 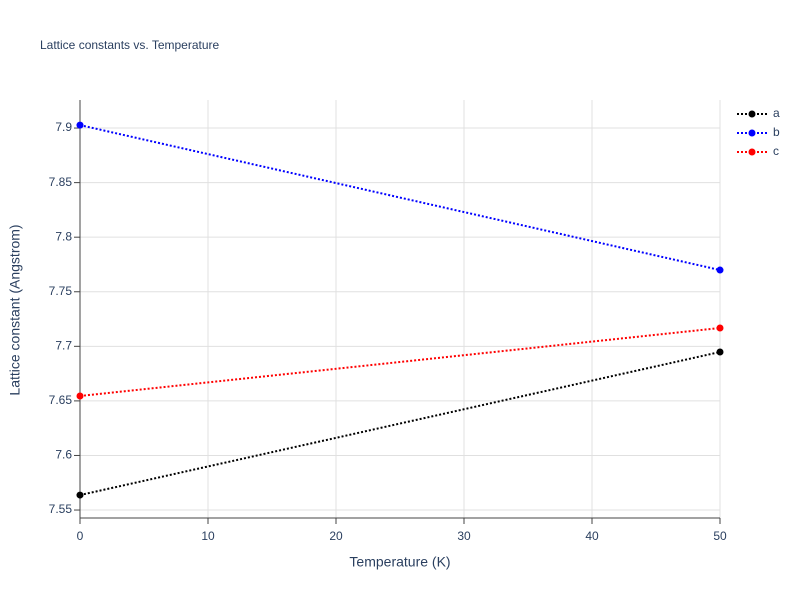 What do you see at coordinates (592, 536) in the screenshot?
I see `x-tick-label: 40` at bounding box center [592, 536].